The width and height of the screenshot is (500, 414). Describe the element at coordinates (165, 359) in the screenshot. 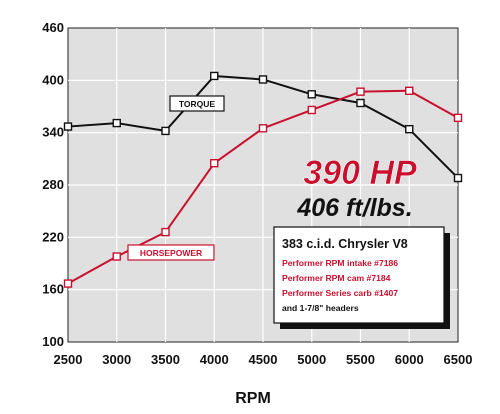

I see `x-tick-label: 3500` at that location.